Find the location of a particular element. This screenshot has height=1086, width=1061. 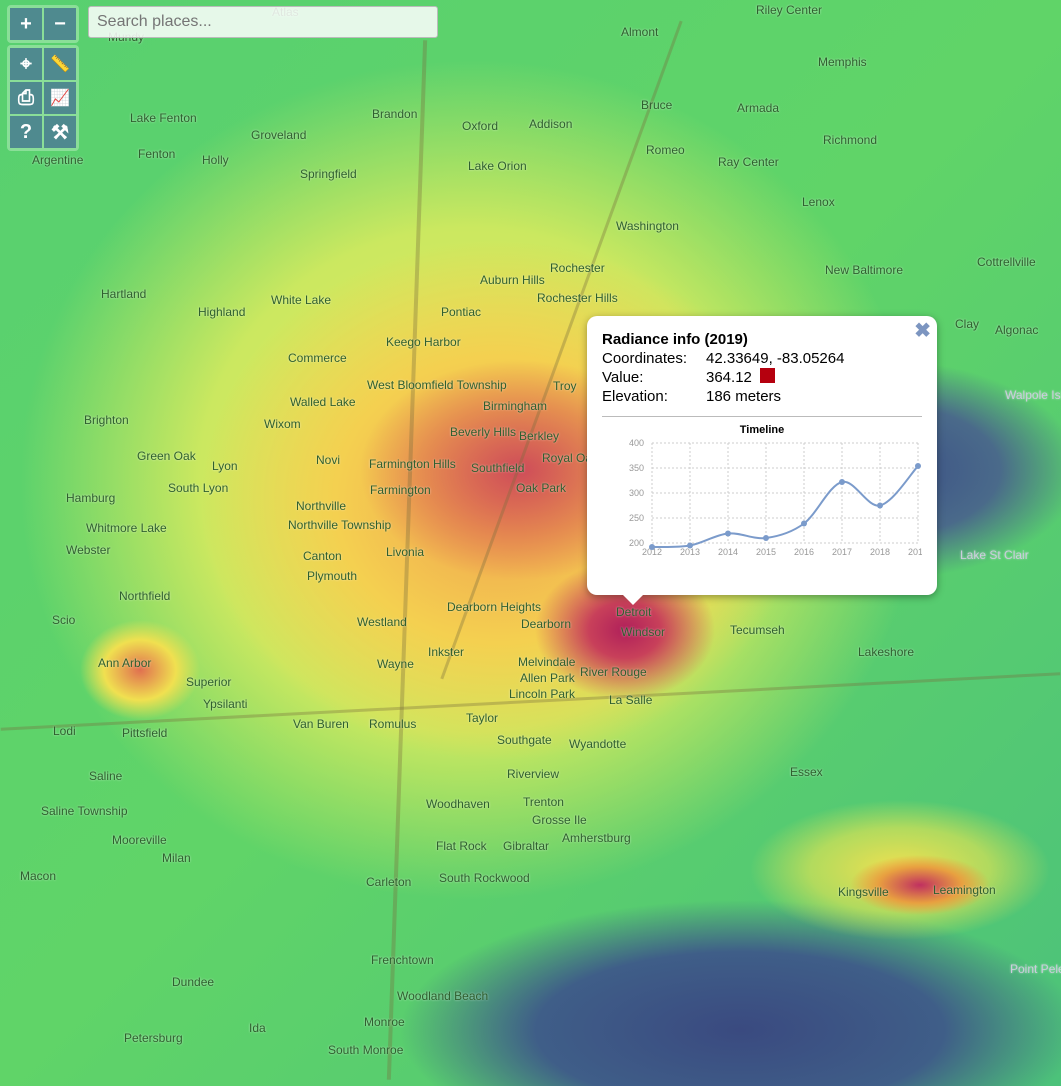

popup-title: Radiance info (2019) is located at coordinates (675, 339).